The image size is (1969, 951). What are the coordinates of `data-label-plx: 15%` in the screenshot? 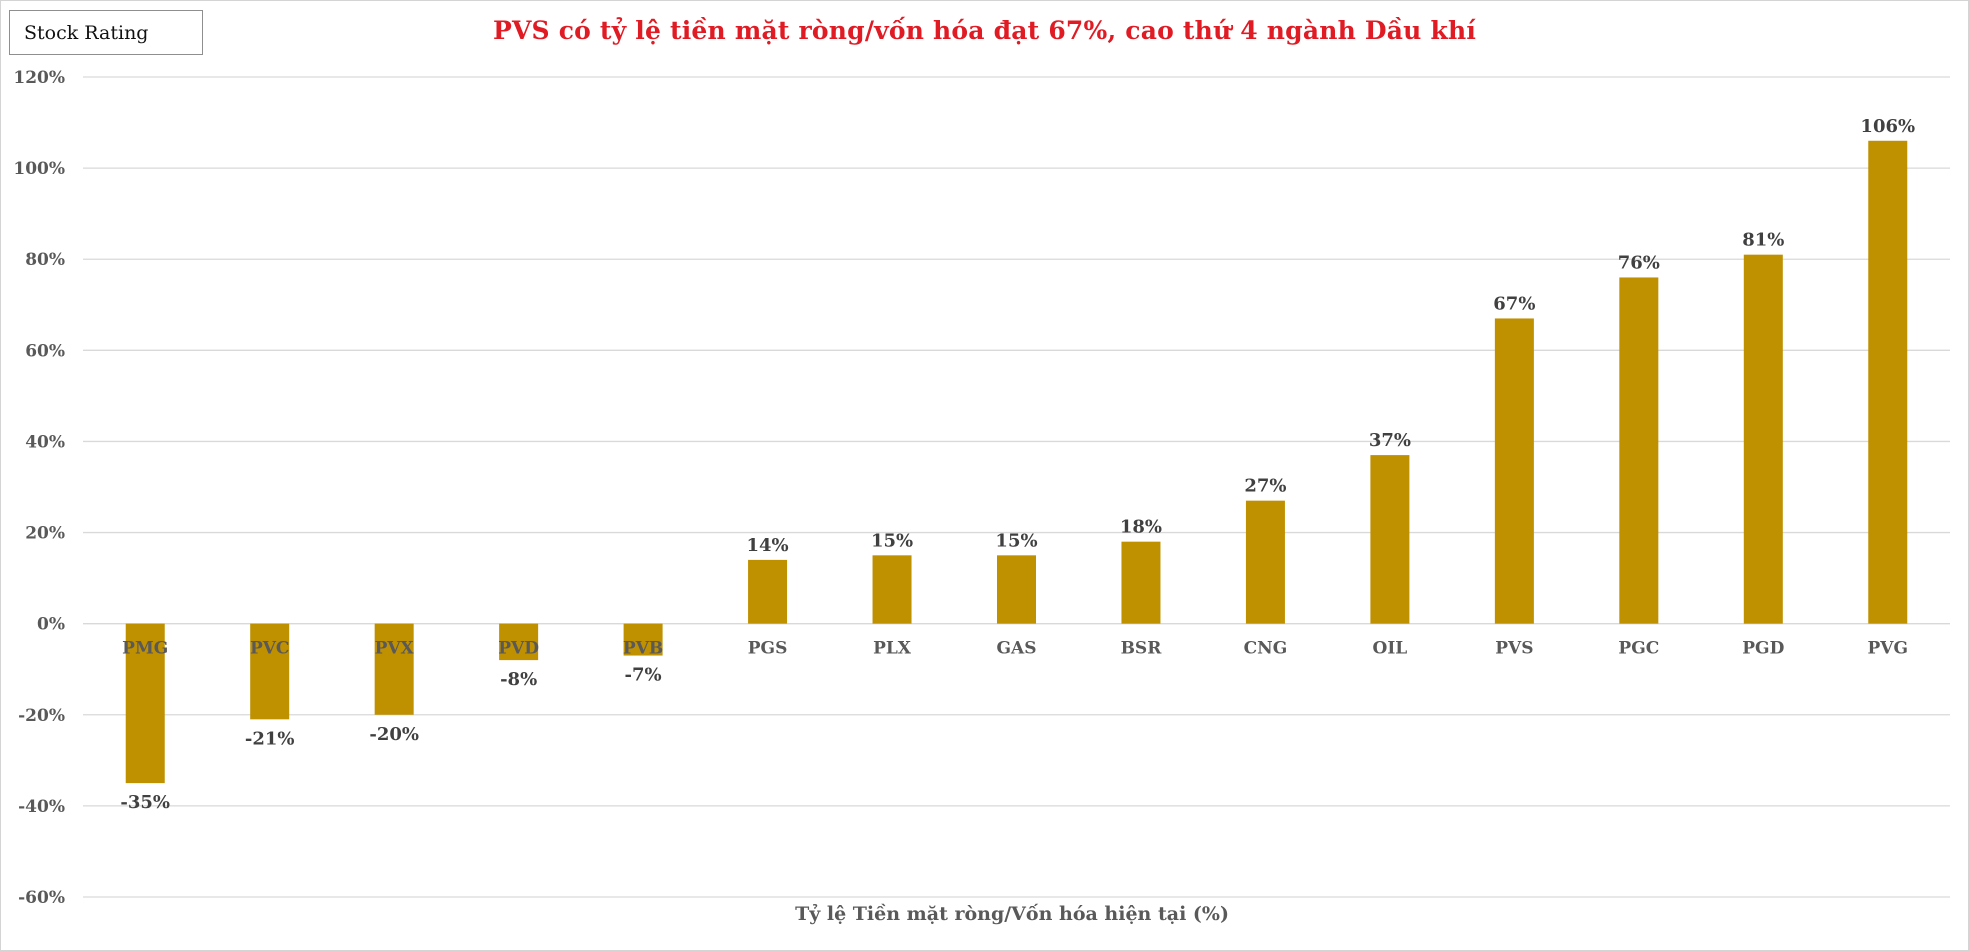 It's located at (892, 540).